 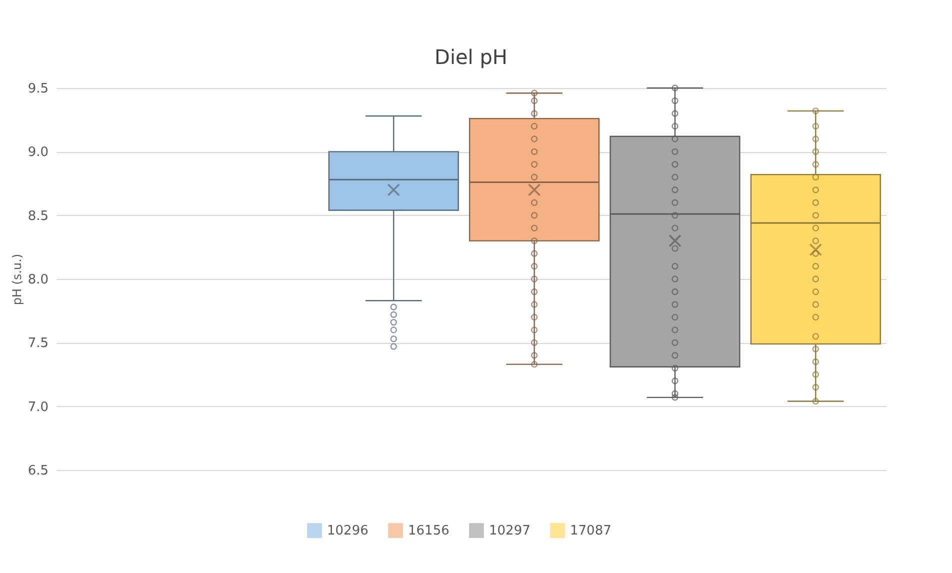 What do you see at coordinates (38, 280) in the screenshot?
I see `y-tick-label: 8.0` at bounding box center [38, 280].